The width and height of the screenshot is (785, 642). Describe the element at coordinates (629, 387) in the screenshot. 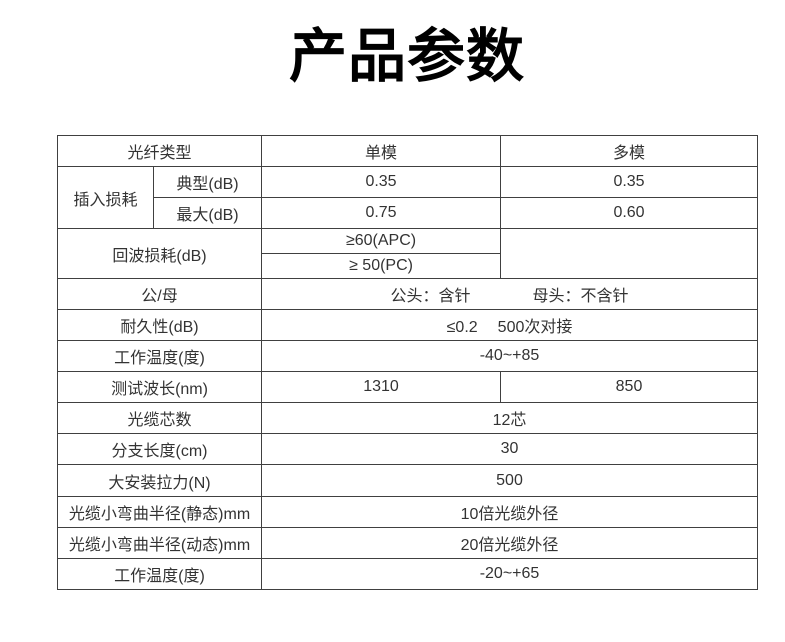

I see `value-test-wavelength-multimode: 850` at that location.